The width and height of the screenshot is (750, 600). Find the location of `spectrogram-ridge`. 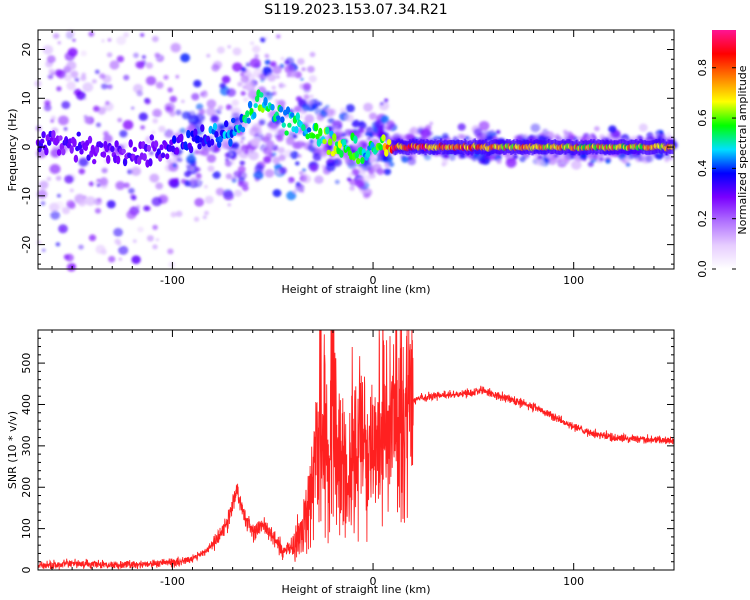

spectrogram-ridge is located at coordinates (355, 128).